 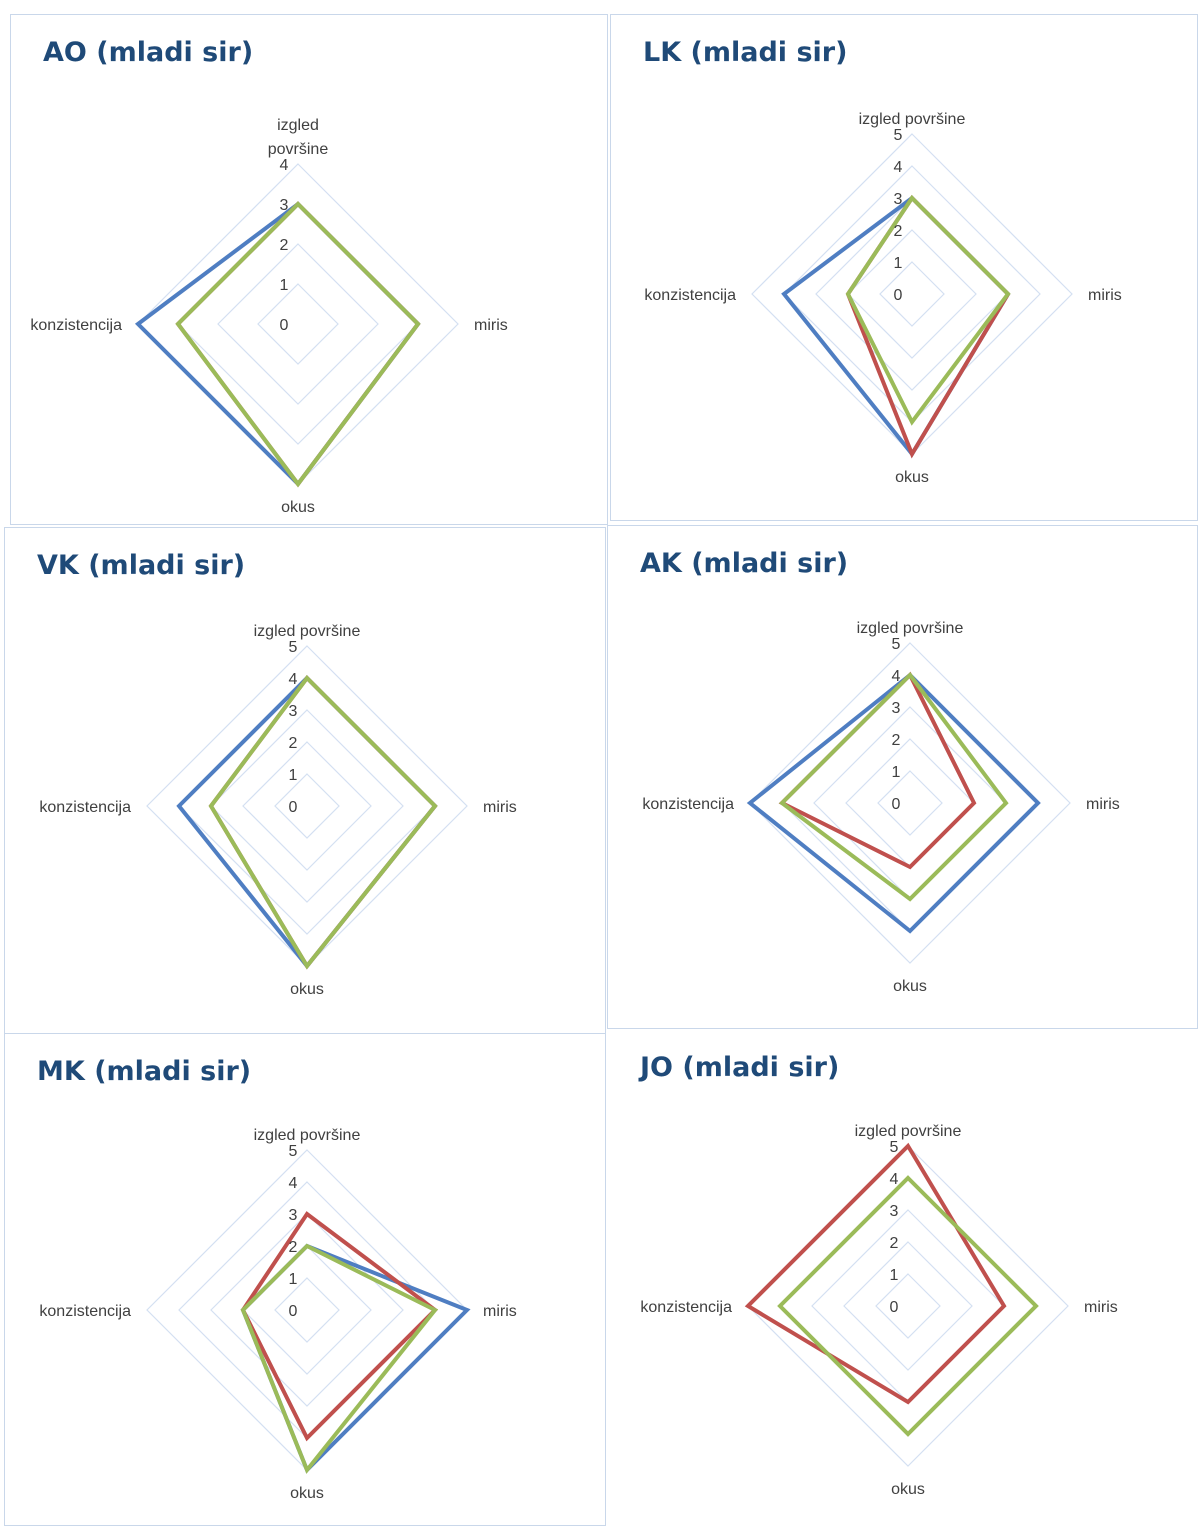 What do you see at coordinates (744, 563) in the screenshot?
I see `chart-title: AK (mladi sir)` at bounding box center [744, 563].